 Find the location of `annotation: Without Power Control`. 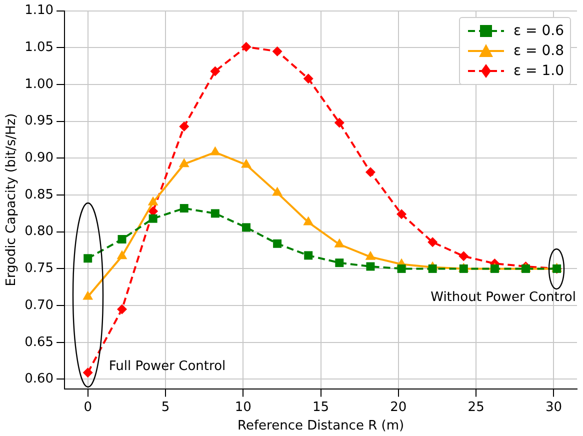

annotation: Without Power Control is located at coordinates (503, 298).